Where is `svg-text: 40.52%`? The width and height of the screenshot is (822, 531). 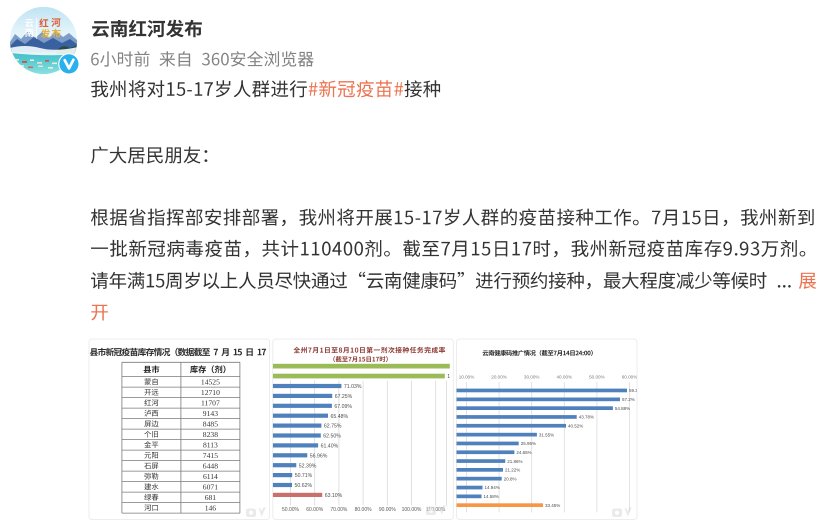
svg-text: 40.52% is located at coordinates (575, 426).